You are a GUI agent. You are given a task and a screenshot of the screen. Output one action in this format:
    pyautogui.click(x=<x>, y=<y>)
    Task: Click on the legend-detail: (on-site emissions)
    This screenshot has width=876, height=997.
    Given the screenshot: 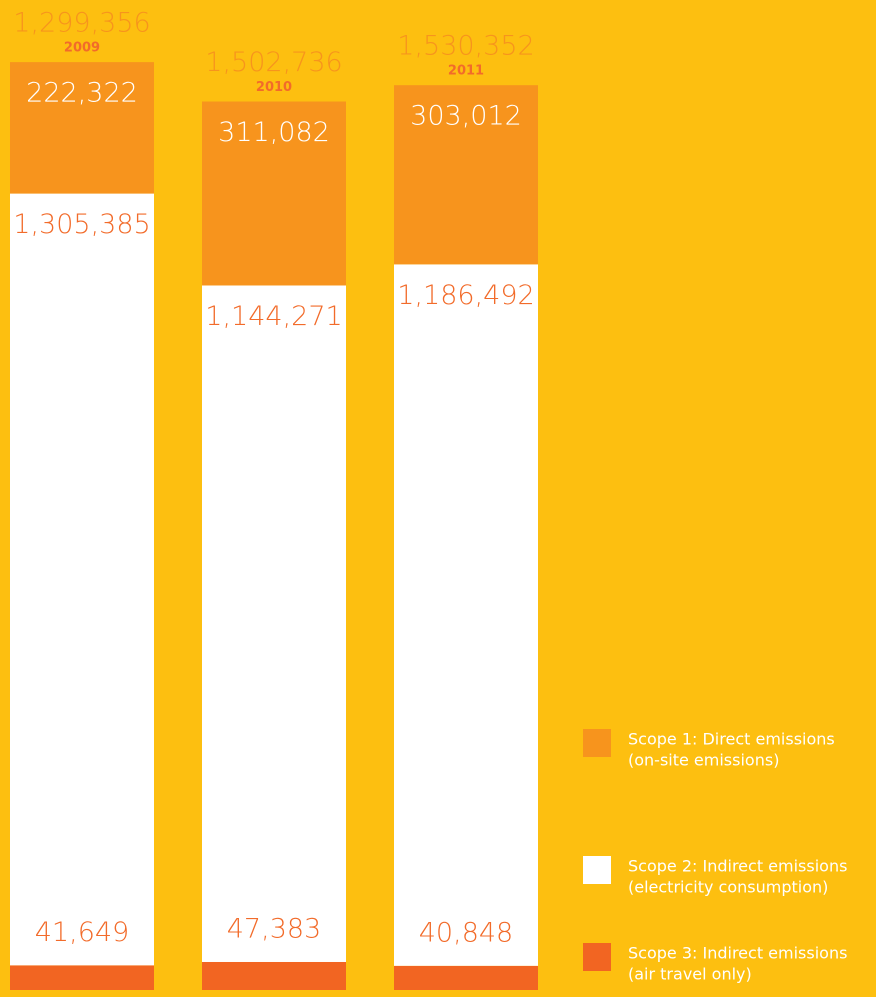 What is the action you would take?
    pyautogui.click(x=703, y=760)
    